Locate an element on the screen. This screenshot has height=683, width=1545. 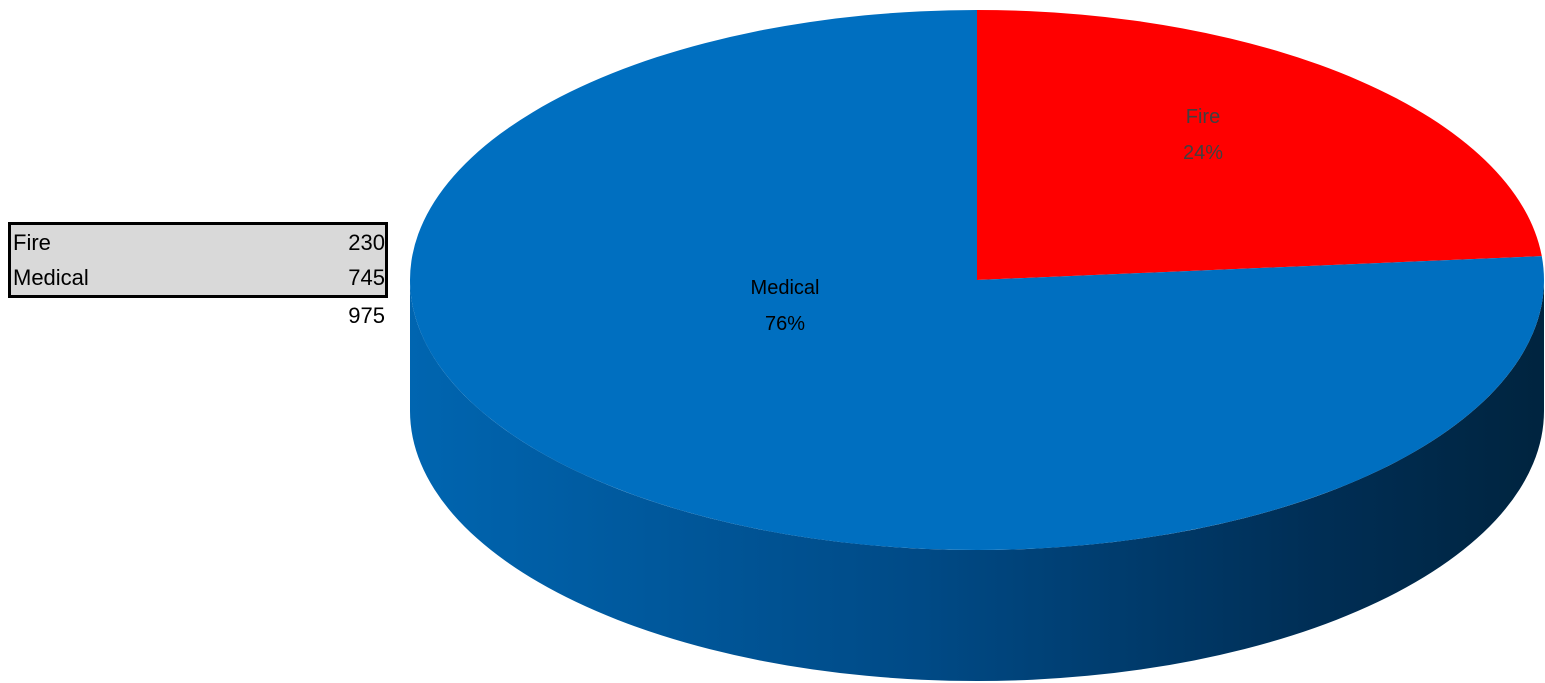
total-value: 975 is located at coordinates (366, 315).